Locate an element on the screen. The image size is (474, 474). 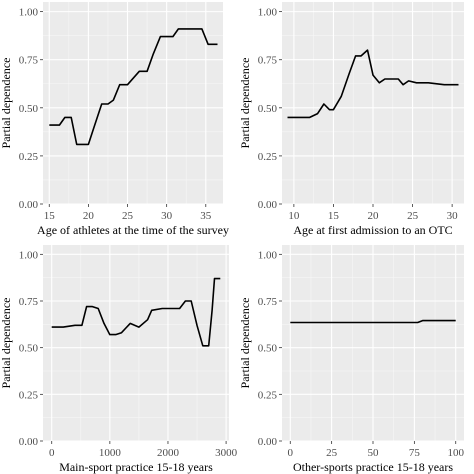
x-axis-title: Main-sport practice 15-18 years is located at coordinates (136, 467).